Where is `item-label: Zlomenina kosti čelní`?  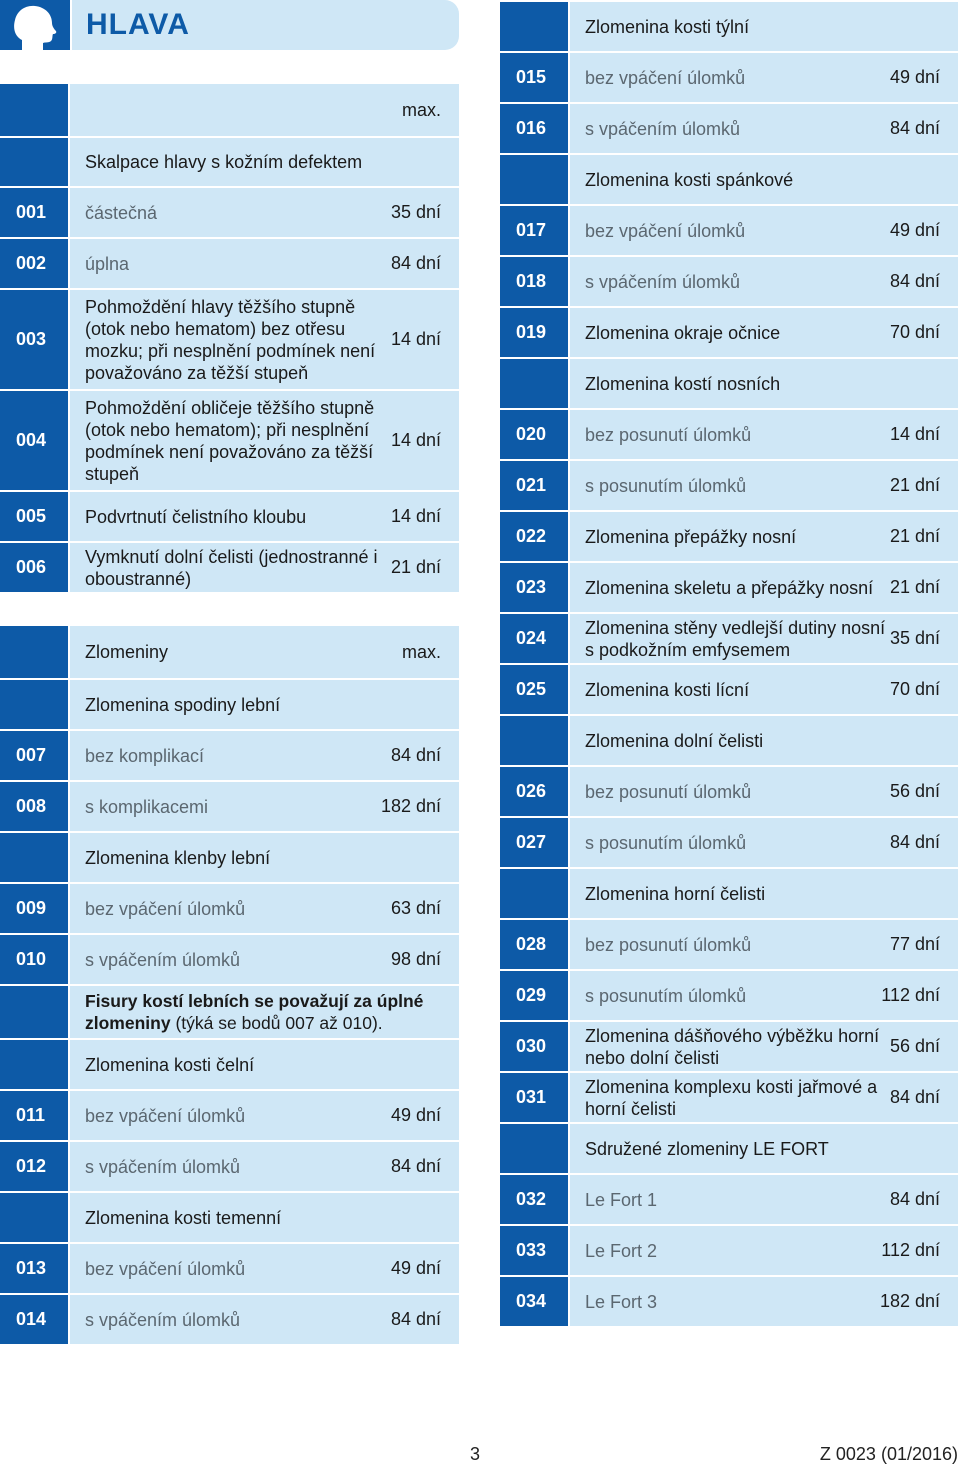 item-label: Zlomenina kosti čelní is located at coordinates (170, 1064).